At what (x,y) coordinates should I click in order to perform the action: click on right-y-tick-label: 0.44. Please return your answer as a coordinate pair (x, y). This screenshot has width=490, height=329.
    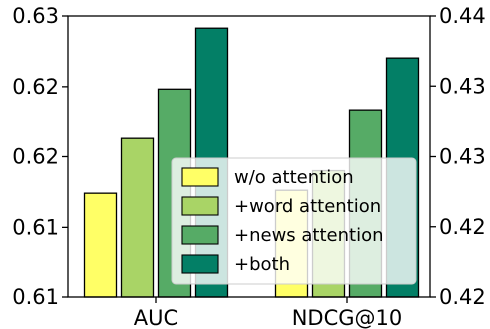
    Looking at the image, I should click on (462, 16).